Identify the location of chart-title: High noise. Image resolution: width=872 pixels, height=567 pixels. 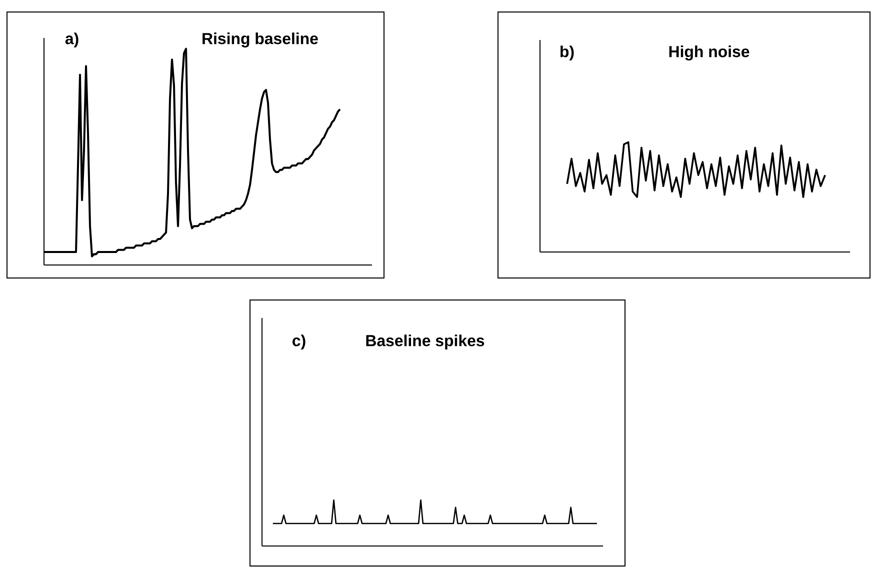
(709, 53).